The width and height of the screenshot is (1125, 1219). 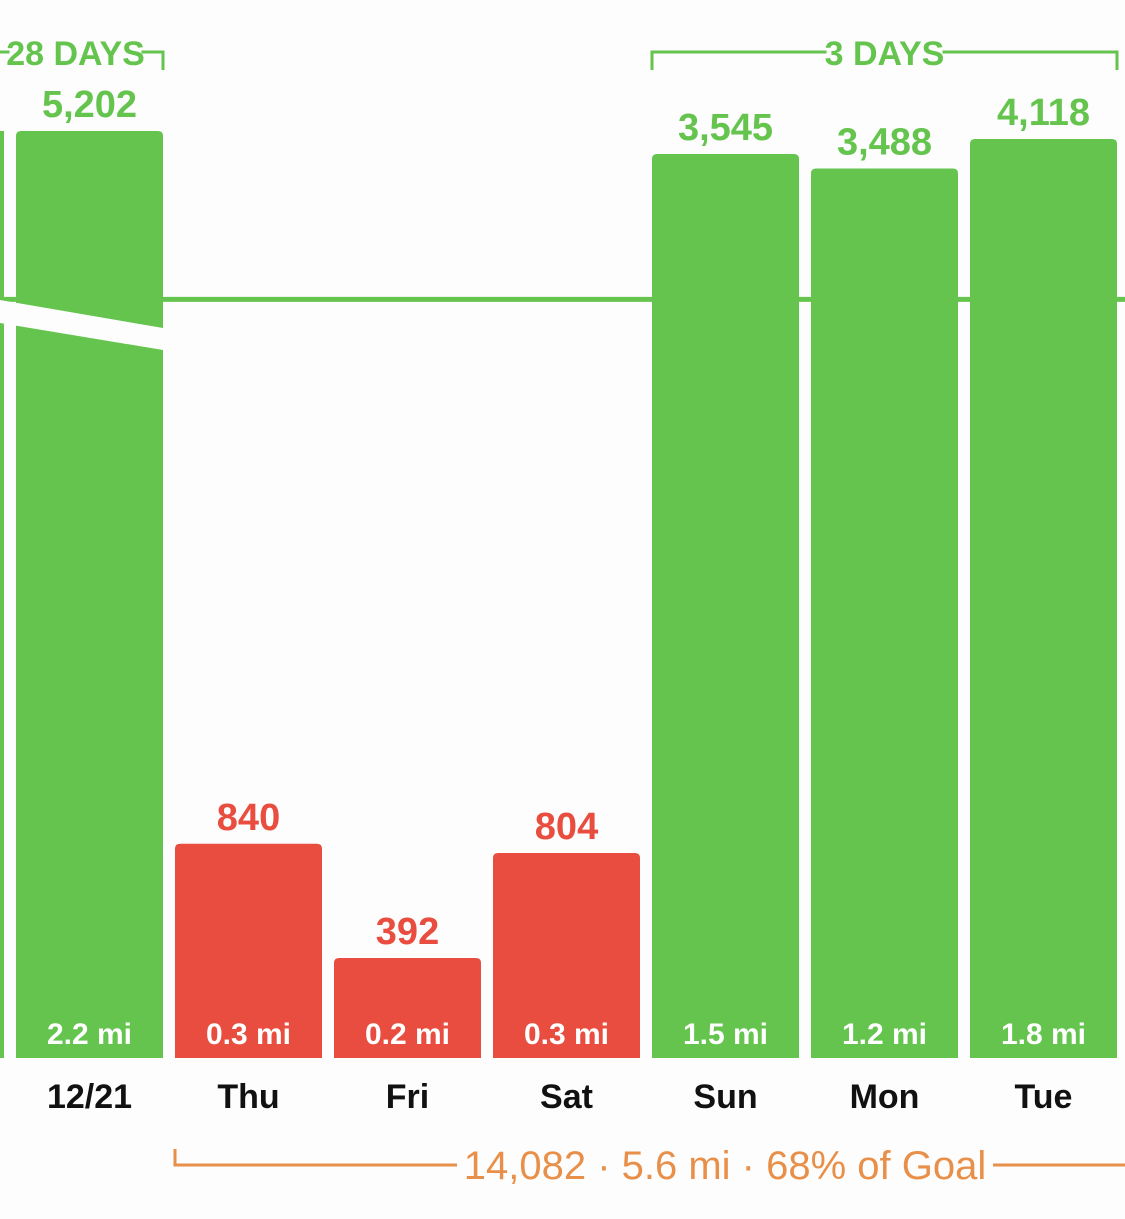 What do you see at coordinates (884, 143) in the screenshot?
I see `value-label: 3,488` at bounding box center [884, 143].